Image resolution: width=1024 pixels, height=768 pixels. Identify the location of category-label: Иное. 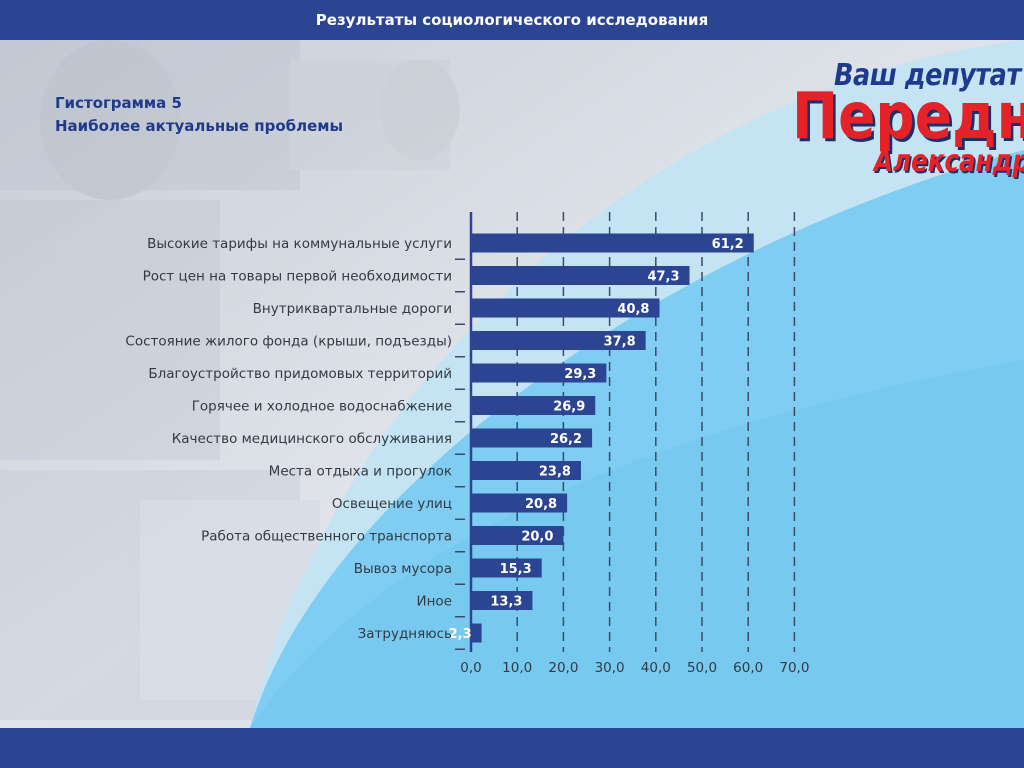
(435, 602).